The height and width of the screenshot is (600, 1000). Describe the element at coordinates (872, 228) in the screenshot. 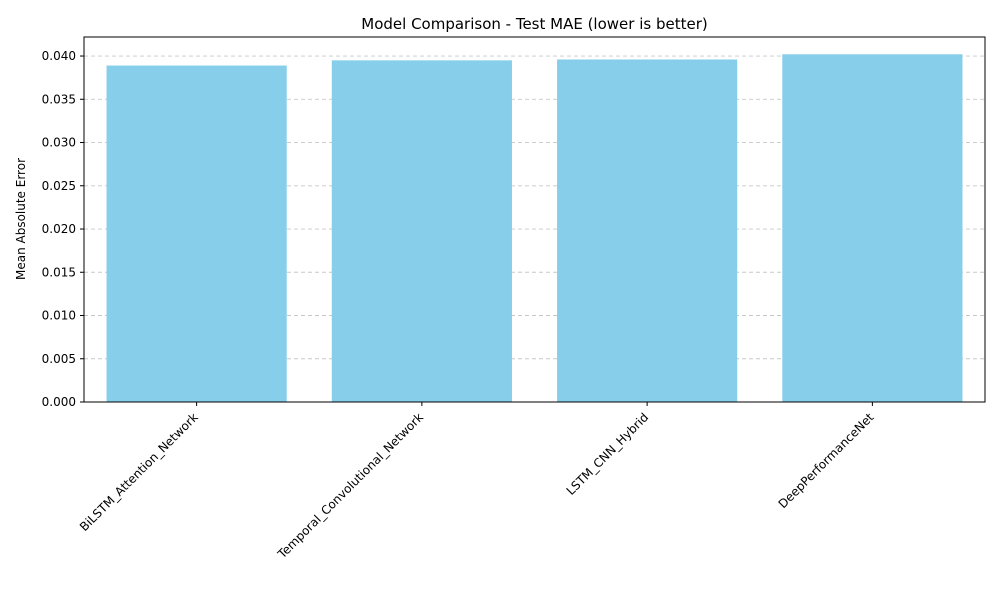

I see `bar-deepperformancenet` at that location.